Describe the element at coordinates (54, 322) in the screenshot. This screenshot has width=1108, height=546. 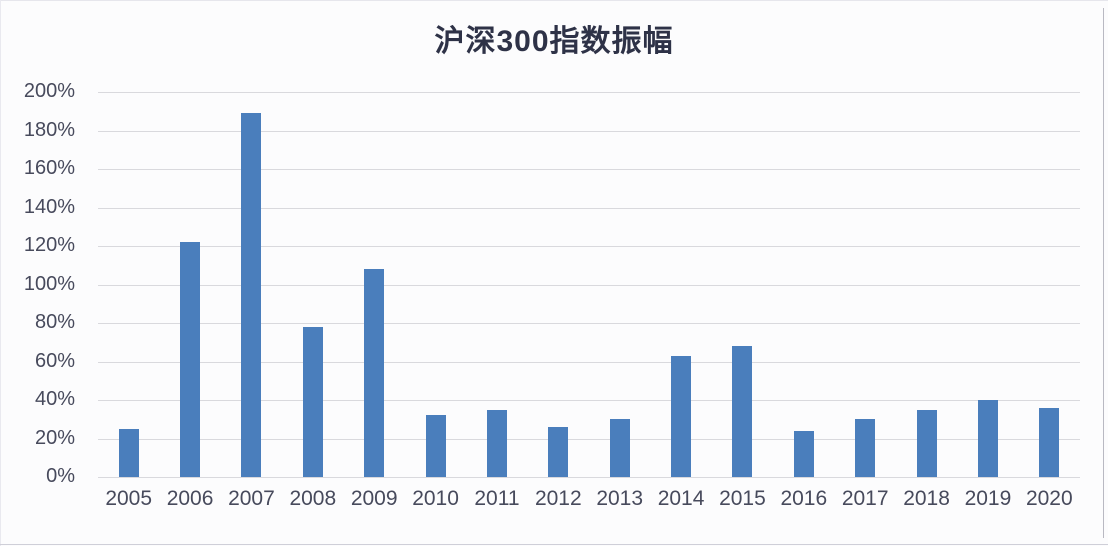
I see `y-tick-label: 80%` at that location.